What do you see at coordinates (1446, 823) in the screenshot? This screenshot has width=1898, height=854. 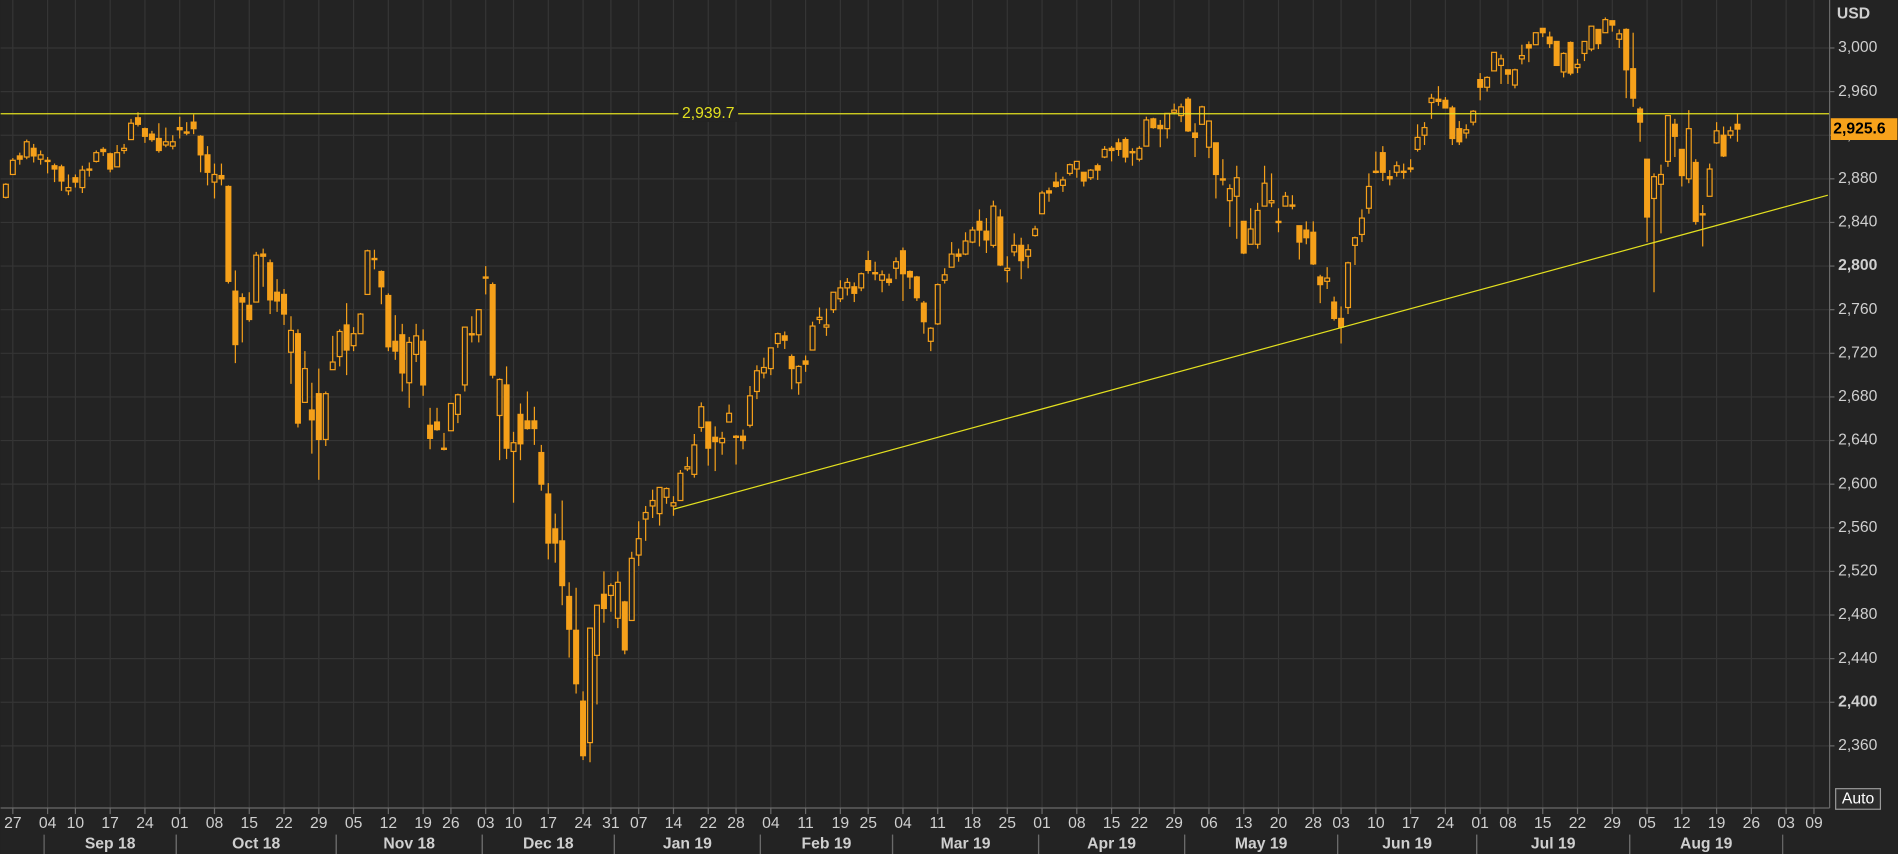 I see `x-tick-label: 24` at bounding box center [1446, 823].